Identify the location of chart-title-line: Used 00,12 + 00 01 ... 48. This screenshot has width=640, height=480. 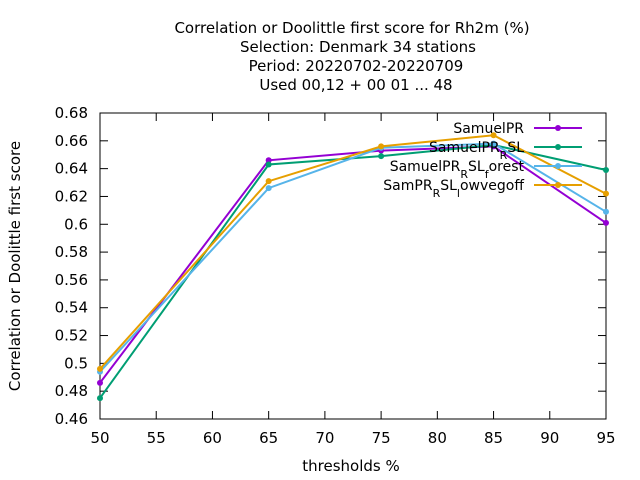
(355, 85).